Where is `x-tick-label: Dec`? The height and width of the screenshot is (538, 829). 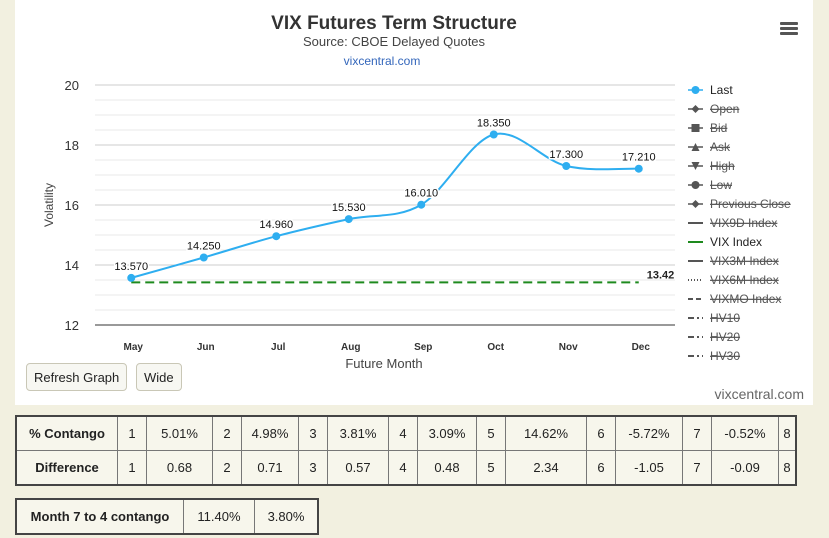
x-tick-label: Dec is located at coordinates (641, 347).